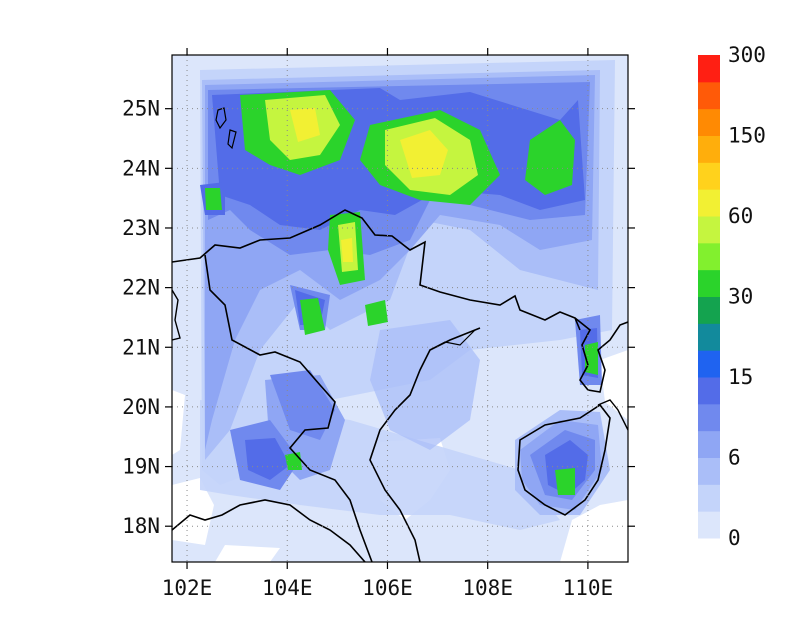  I want to click on colorbar-label: 150, so click(747, 136).